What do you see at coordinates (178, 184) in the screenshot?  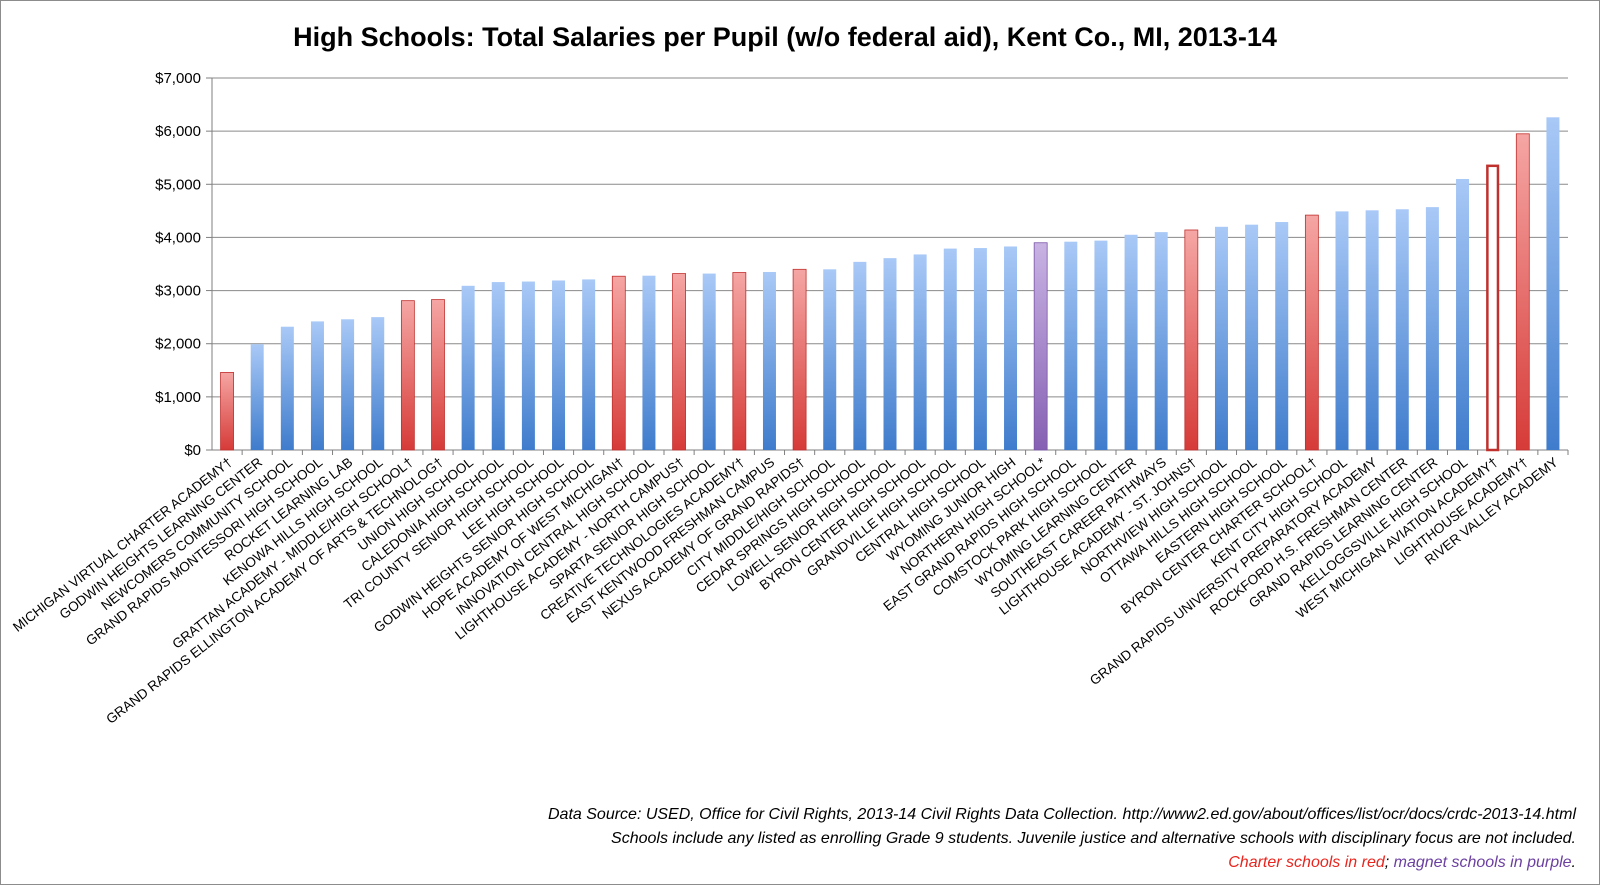 I see `y-tick-label: $5,000` at bounding box center [178, 184].